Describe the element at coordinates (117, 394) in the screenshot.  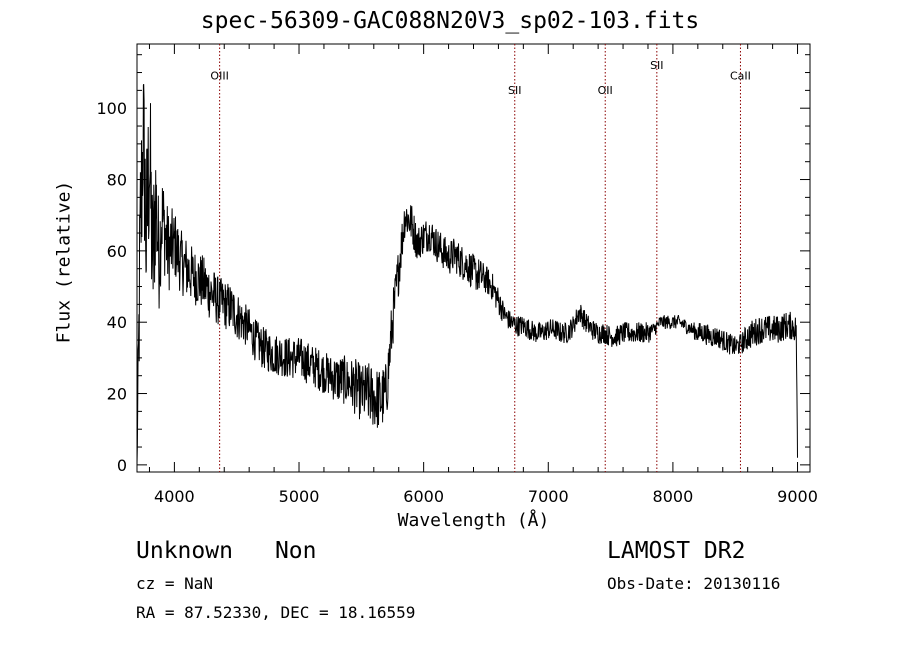
I see `y-tick-label: 20` at that location.